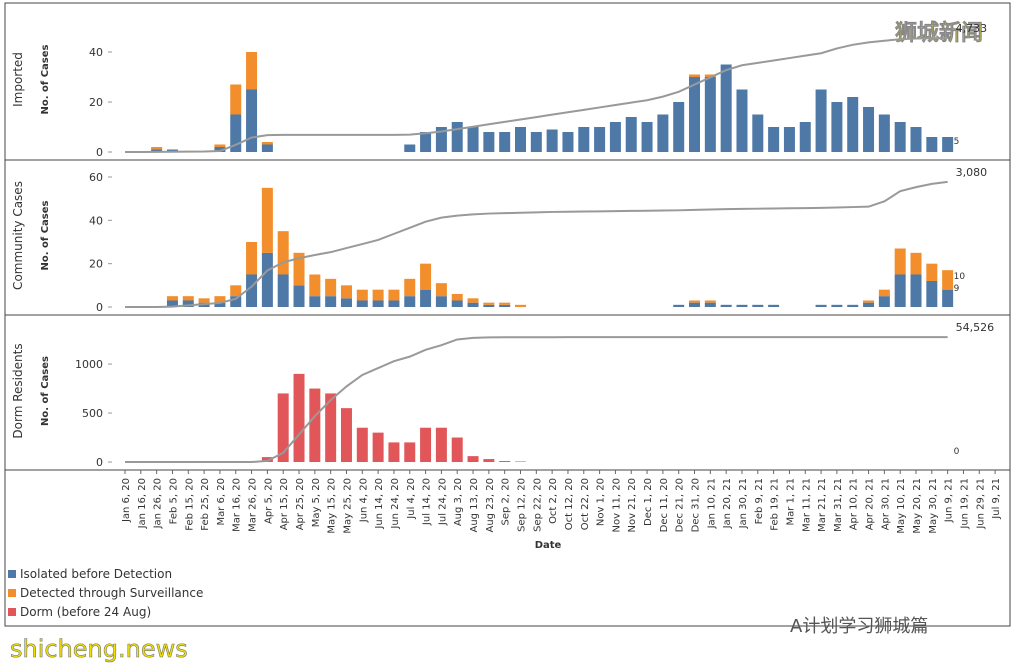 This screenshot has width=1016, height=672. What do you see at coordinates (18, 235) in the screenshot?
I see `panel-title: Community Cases` at bounding box center [18, 235].